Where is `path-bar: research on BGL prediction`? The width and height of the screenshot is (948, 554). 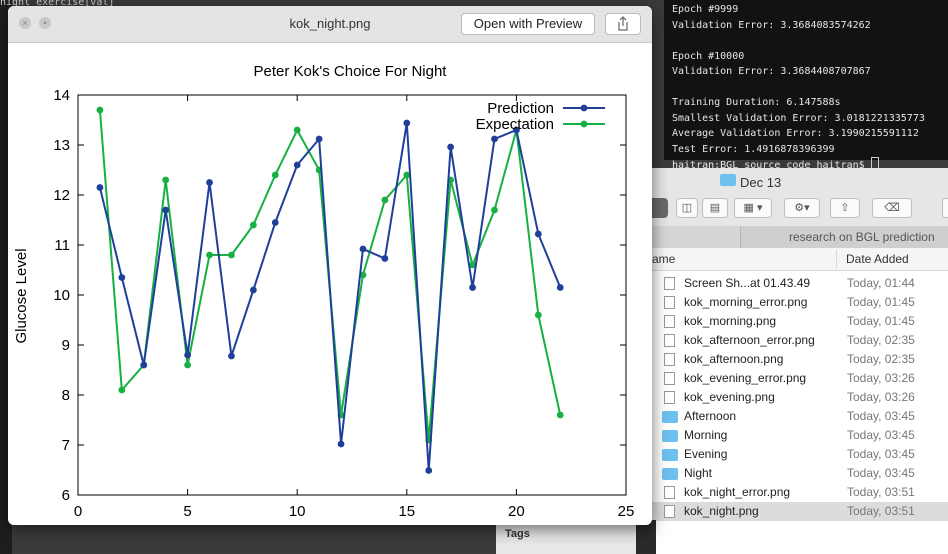
path-bar: research on BGL prediction is located at coordinates (800, 237).